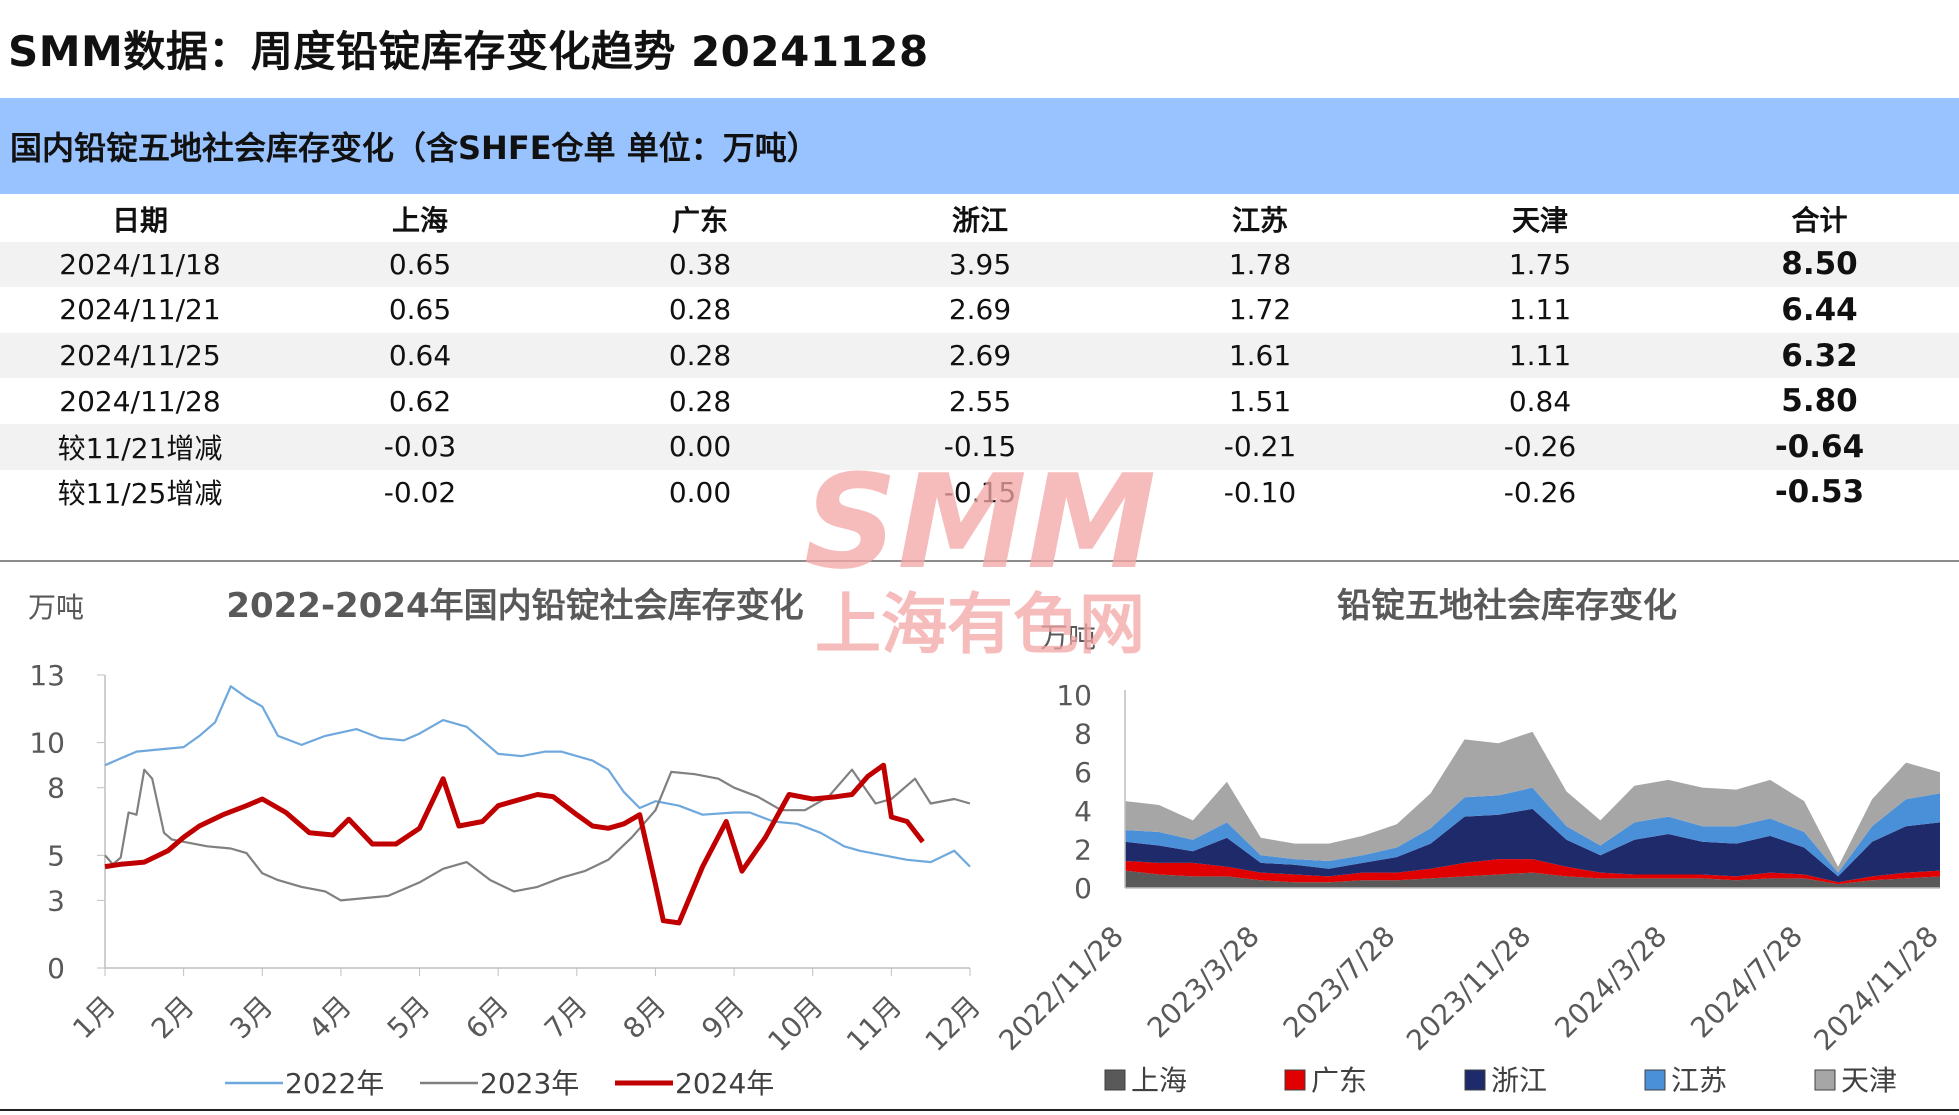  Describe the element at coordinates (1260, 492) in the screenshot. I see `cell-jiangsu: -0.10` at that location.